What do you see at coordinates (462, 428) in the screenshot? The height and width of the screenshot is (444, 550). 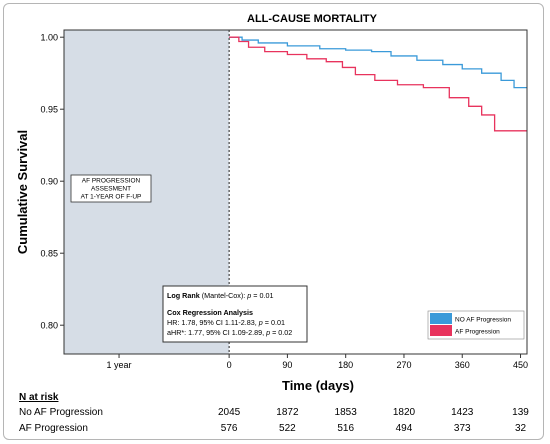 I see `risk-cell: 373` at bounding box center [462, 428].